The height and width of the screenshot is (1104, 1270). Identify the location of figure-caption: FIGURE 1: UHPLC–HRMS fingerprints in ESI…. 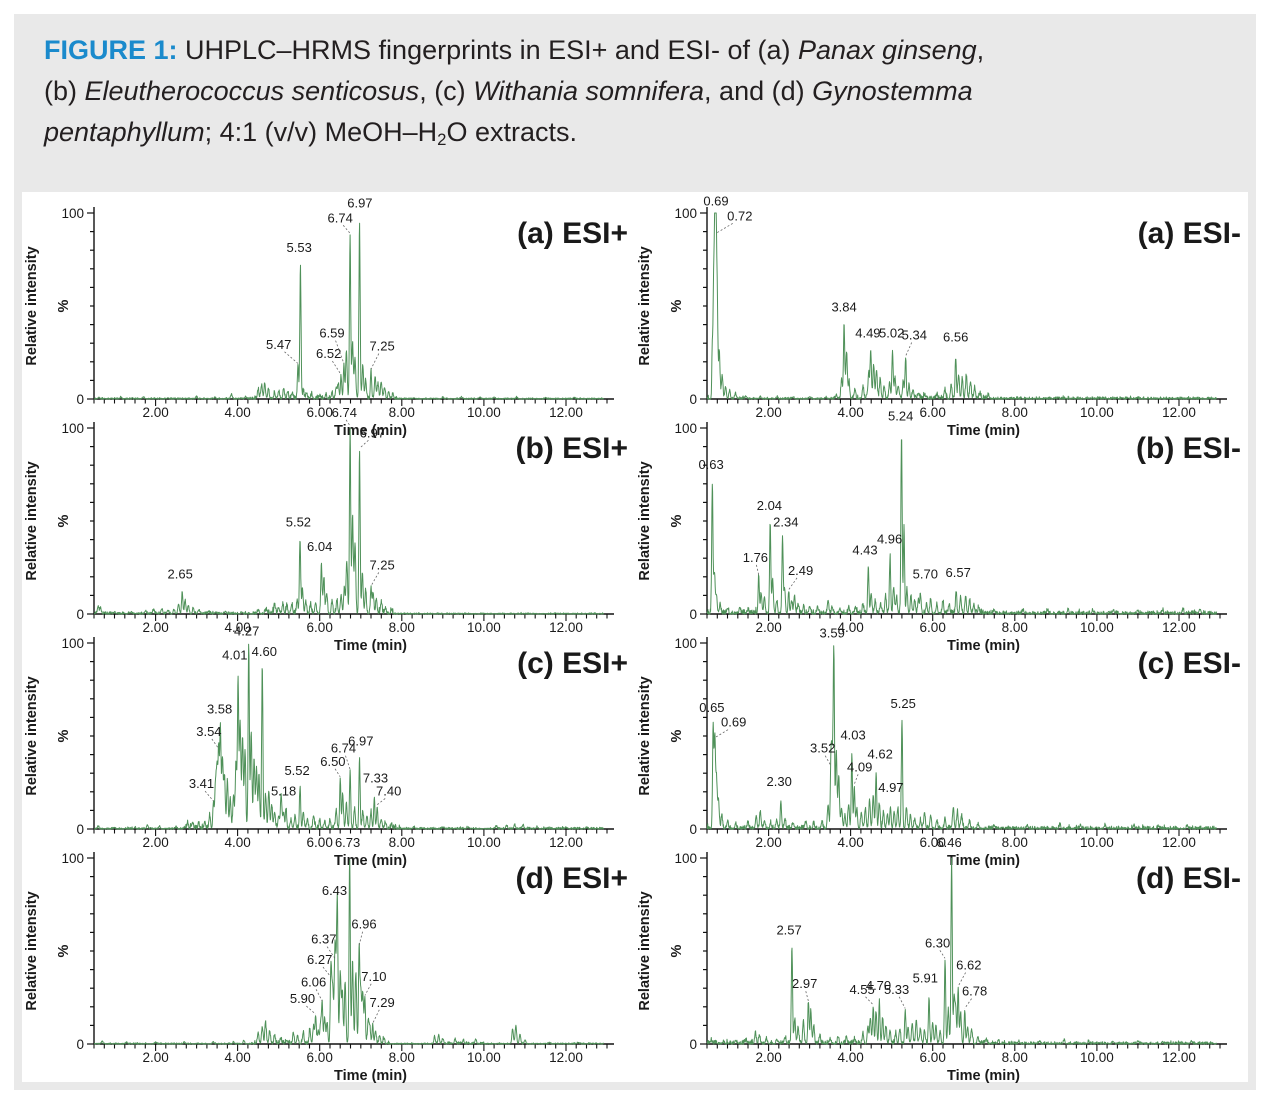
(631, 95).